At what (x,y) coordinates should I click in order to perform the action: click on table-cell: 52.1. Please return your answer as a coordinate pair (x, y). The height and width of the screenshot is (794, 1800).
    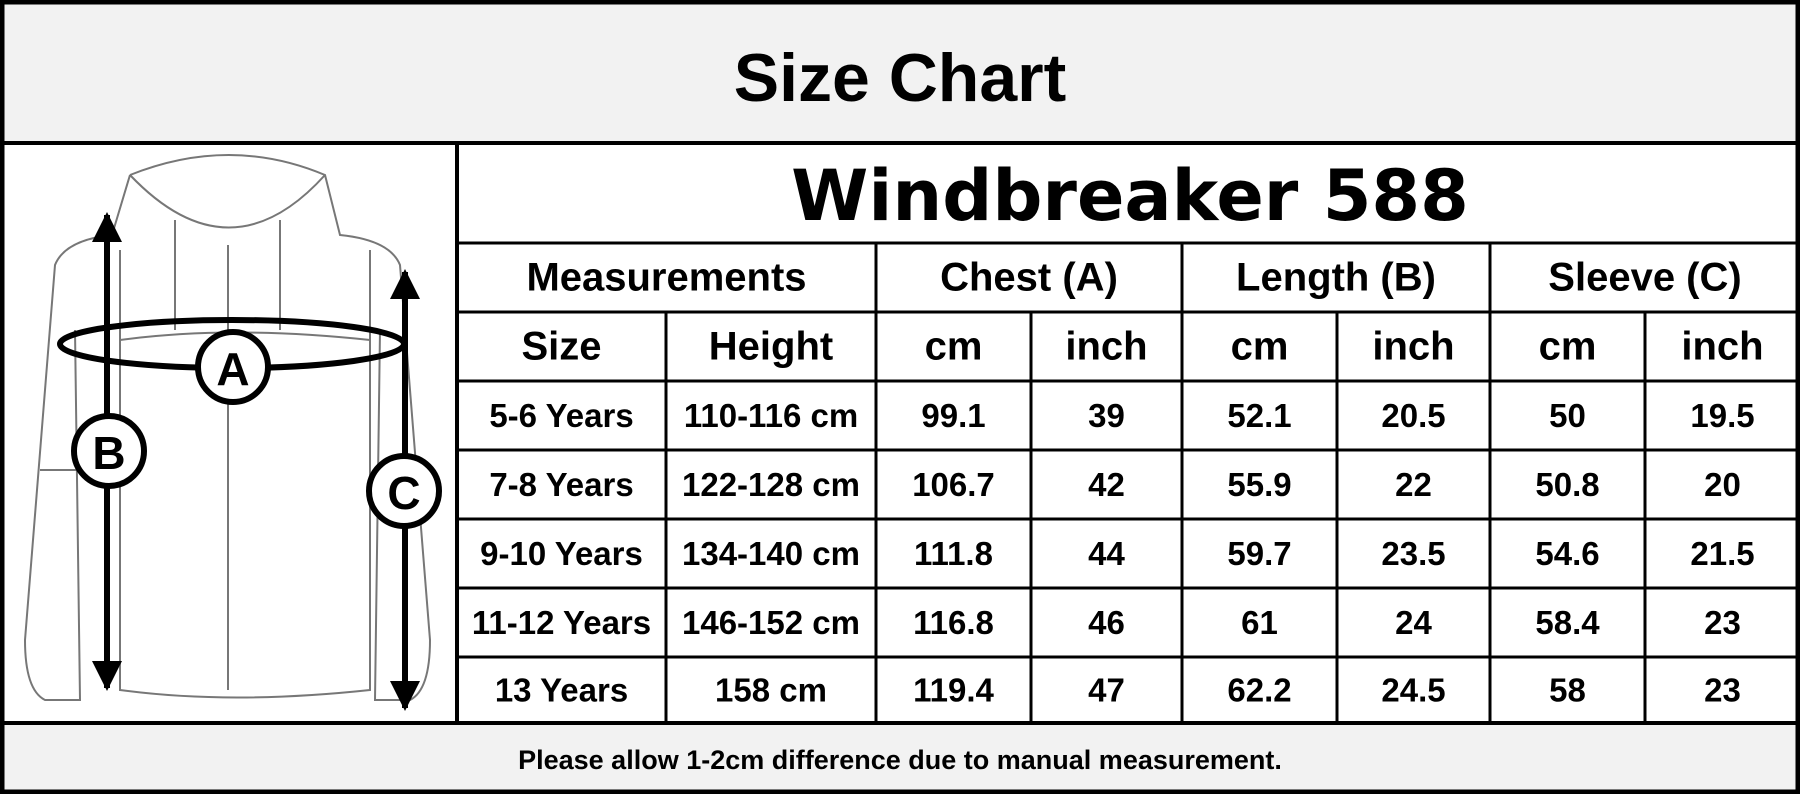
    Looking at the image, I should click on (1259, 415).